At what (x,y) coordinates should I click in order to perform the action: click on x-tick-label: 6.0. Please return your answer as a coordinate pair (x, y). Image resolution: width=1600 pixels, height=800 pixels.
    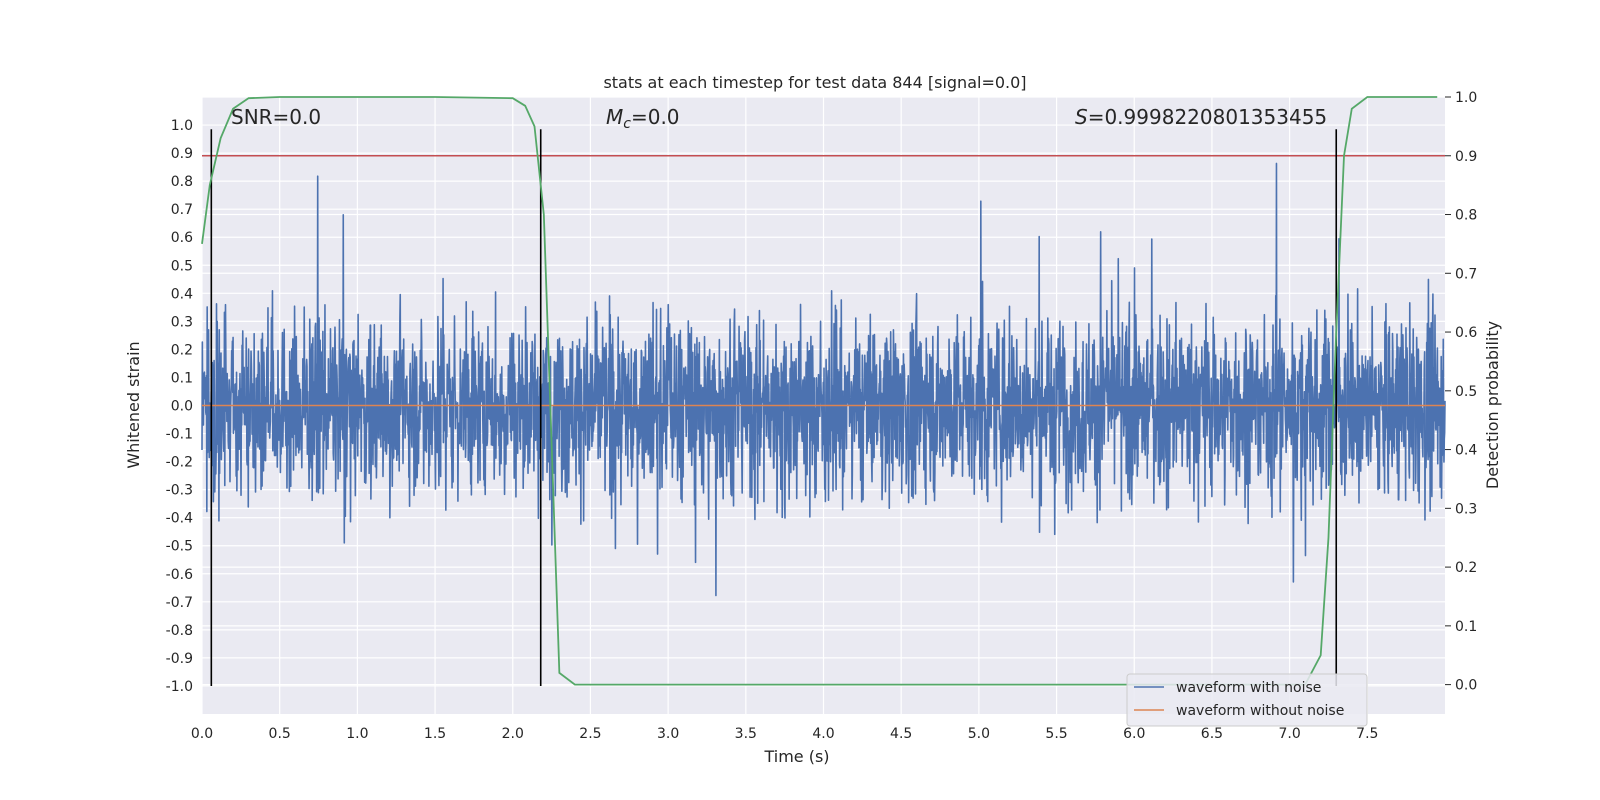
    Looking at the image, I should click on (1134, 734).